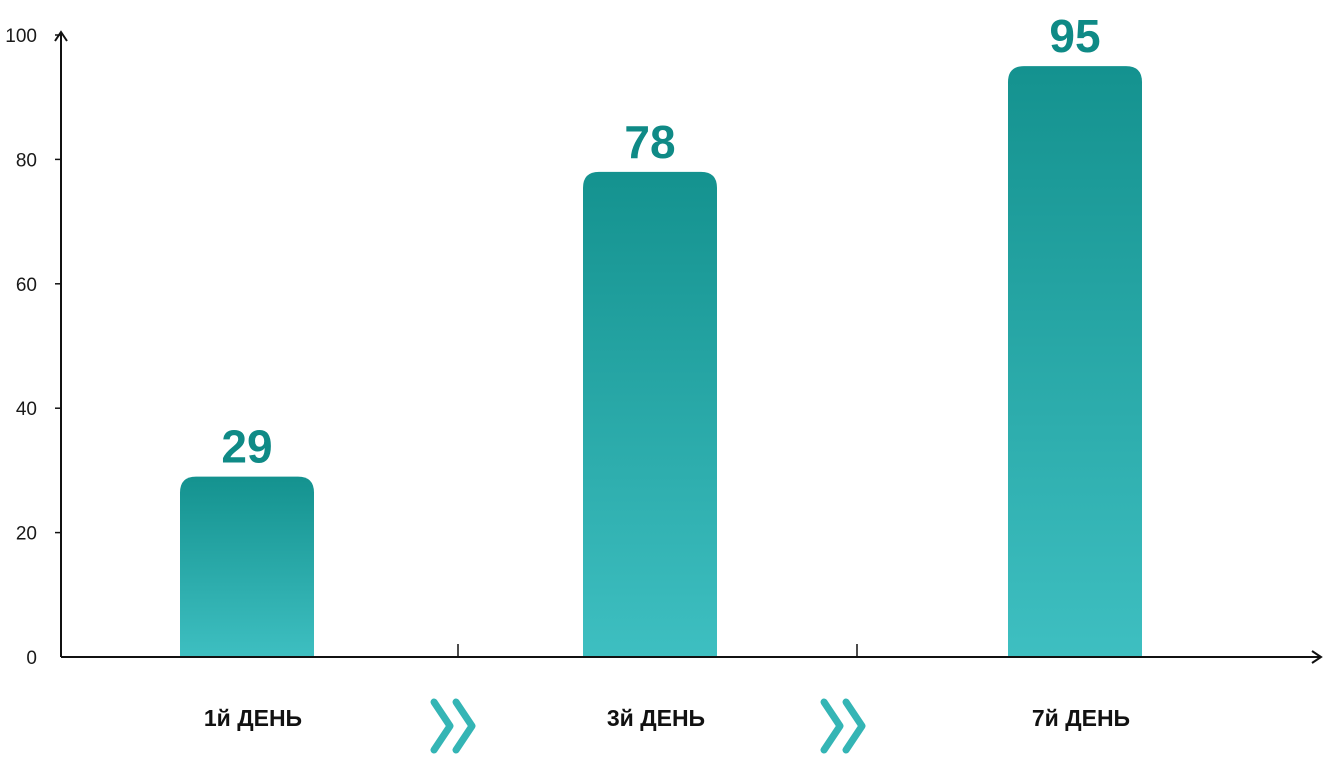  Describe the element at coordinates (1081, 718) in the screenshot. I see `category-label-3: 7й ДЕНЬ` at that location.